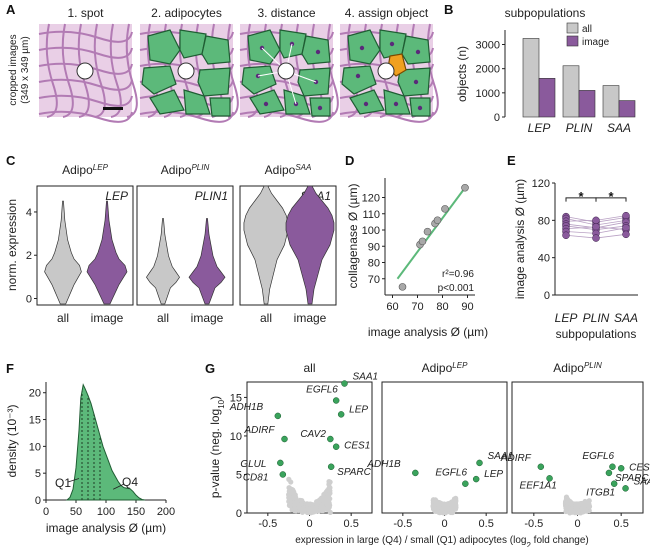 Image resolution: width=650 pixels, height=547 pixels. What do you see at coordinates (639, 467) in the screenshot?
I see `panelG-gene-label: CES1` at bounding box center [639, 467].